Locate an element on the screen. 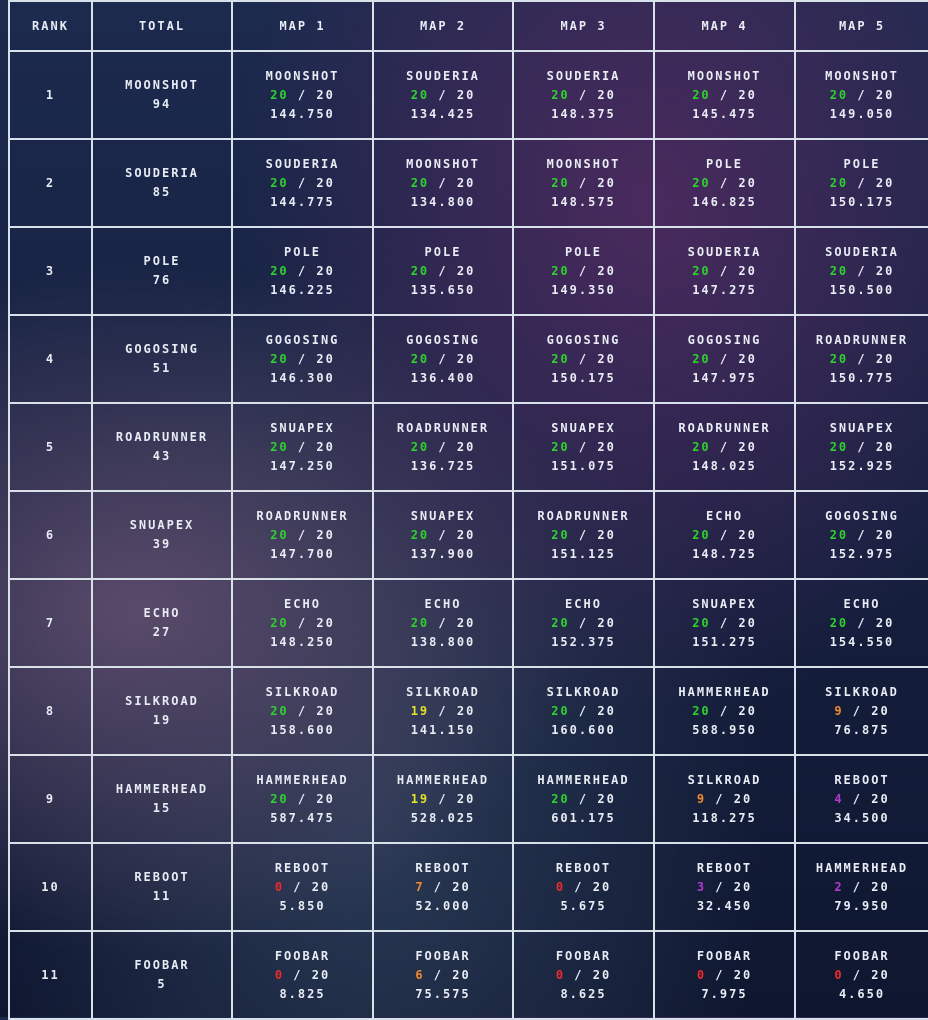 Image resolution: width=928 pixels, height=1020 pixels. map-cell: GOGOSING 20 / 20 146.300 is located at coordinates (302, 359).